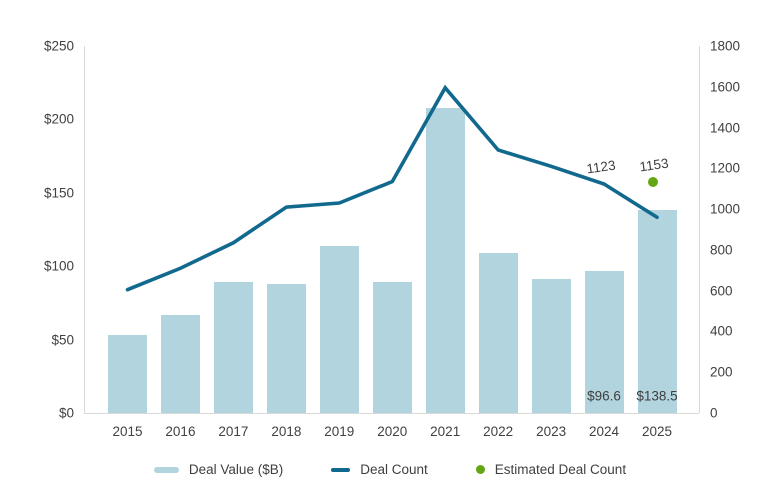 The width and height of the screenshot is (780, 501). Describe the element at coordinates (392, 347) in the screenshot. I see `bar-2020` at that location.